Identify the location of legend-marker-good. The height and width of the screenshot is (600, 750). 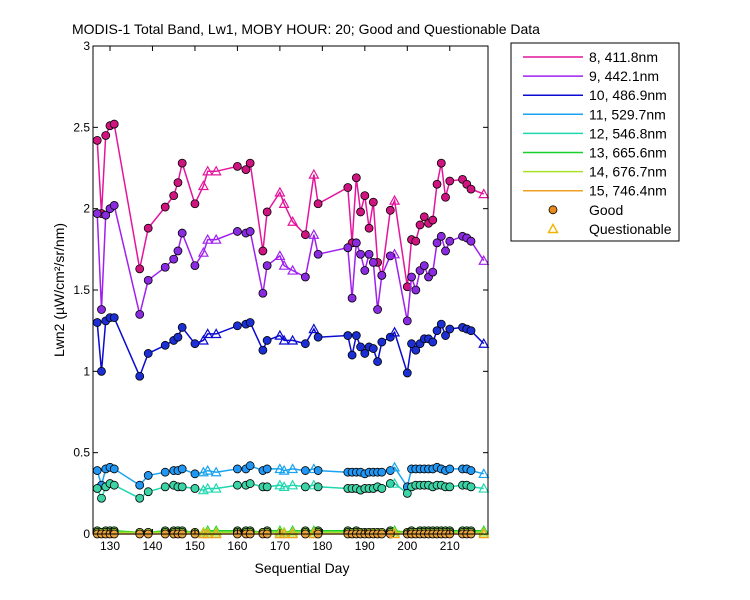
(553, 210).